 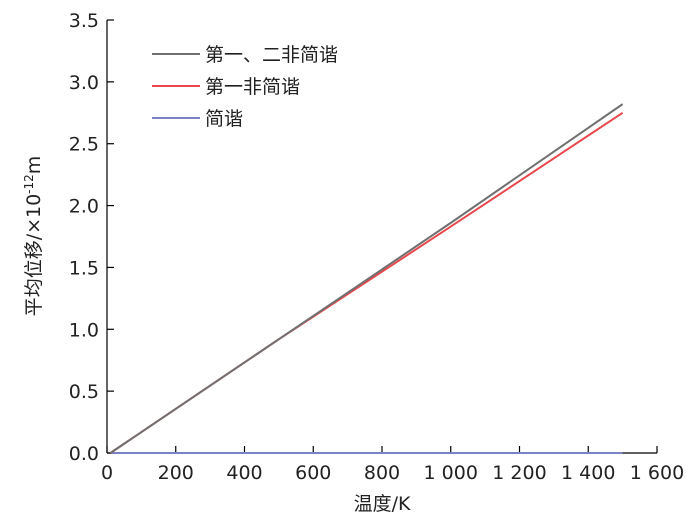 What do you see at coordinates (84, 392) in the screenshot?
I see `y-tick-label: 0.5` at bounding box center [84, 392].